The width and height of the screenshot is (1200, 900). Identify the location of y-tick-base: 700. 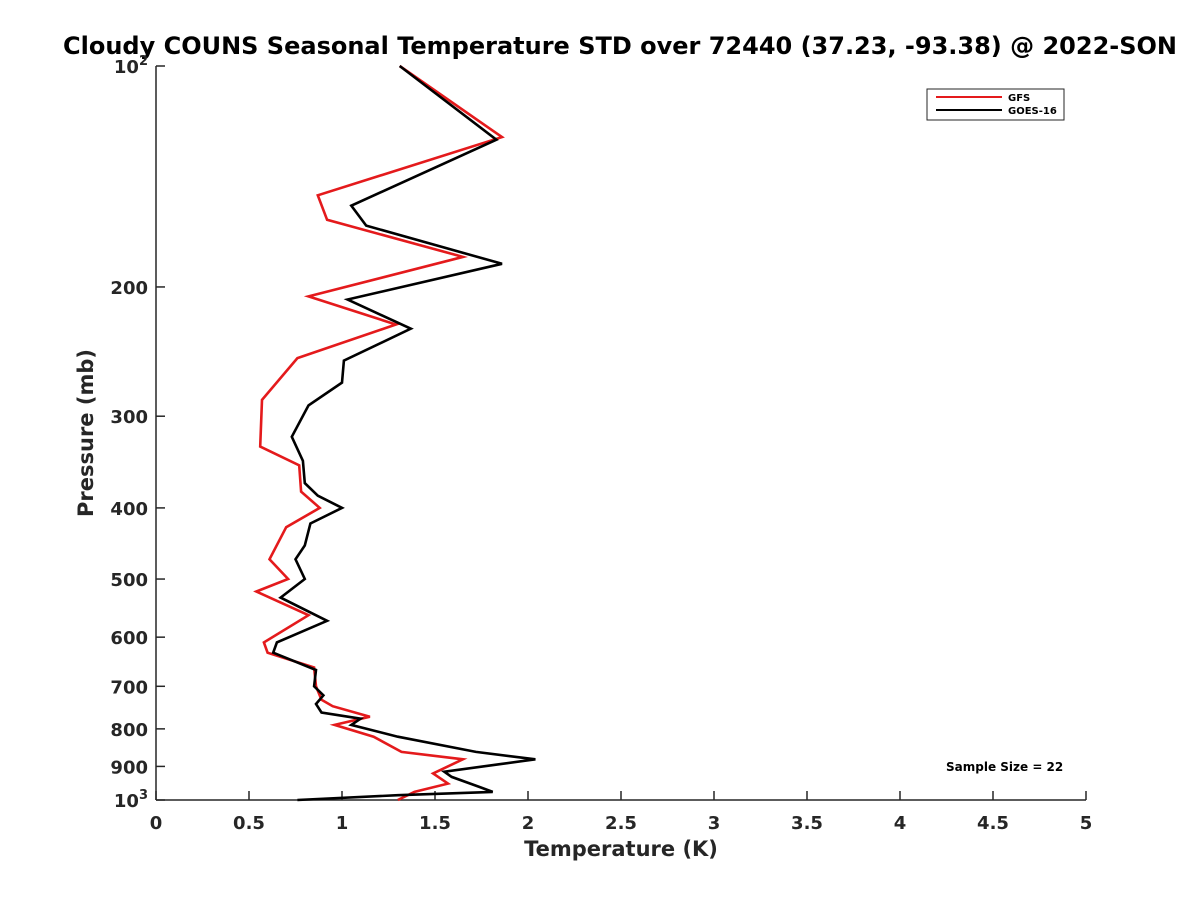
(129, 687).